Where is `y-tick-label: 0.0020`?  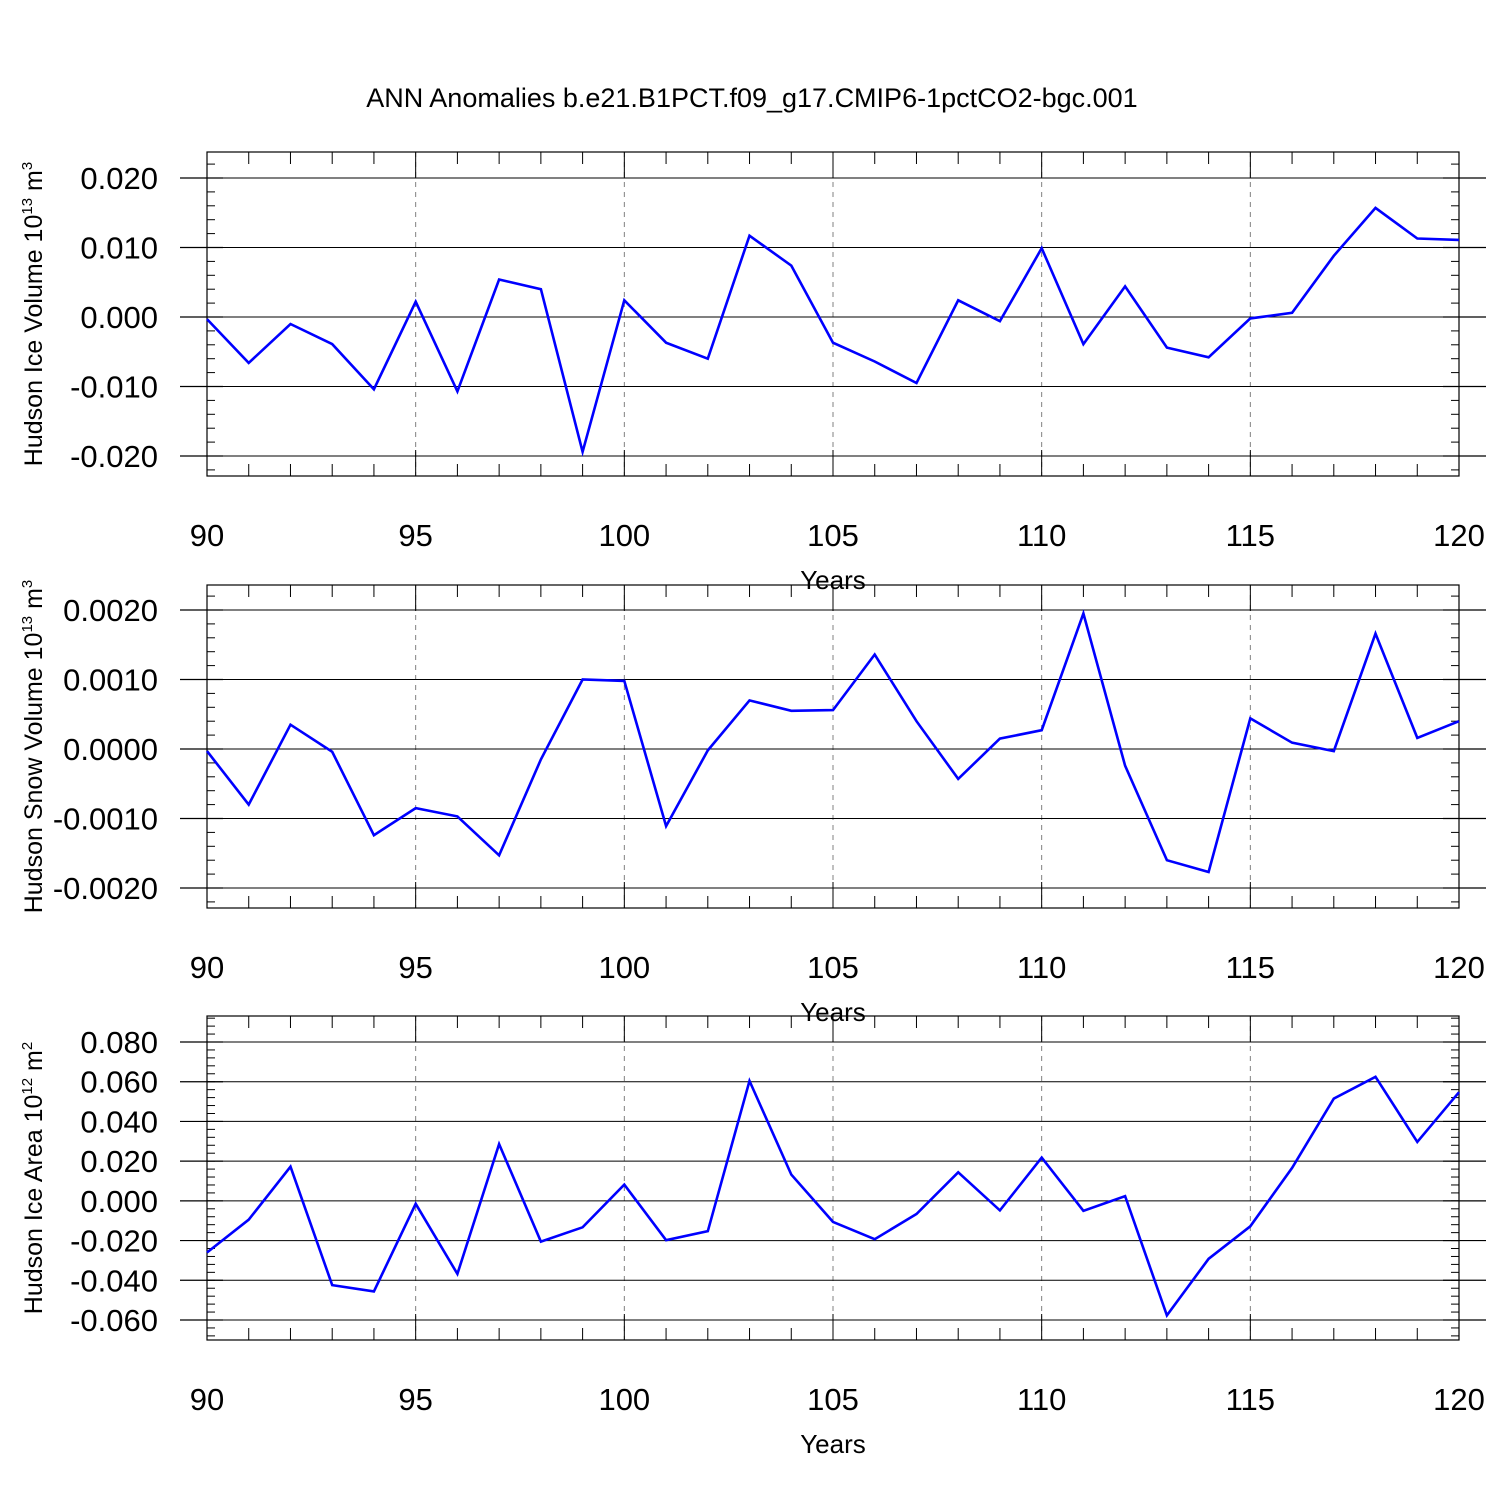
y-tick-label: 0.0020 is located at coordinates (110, 610).